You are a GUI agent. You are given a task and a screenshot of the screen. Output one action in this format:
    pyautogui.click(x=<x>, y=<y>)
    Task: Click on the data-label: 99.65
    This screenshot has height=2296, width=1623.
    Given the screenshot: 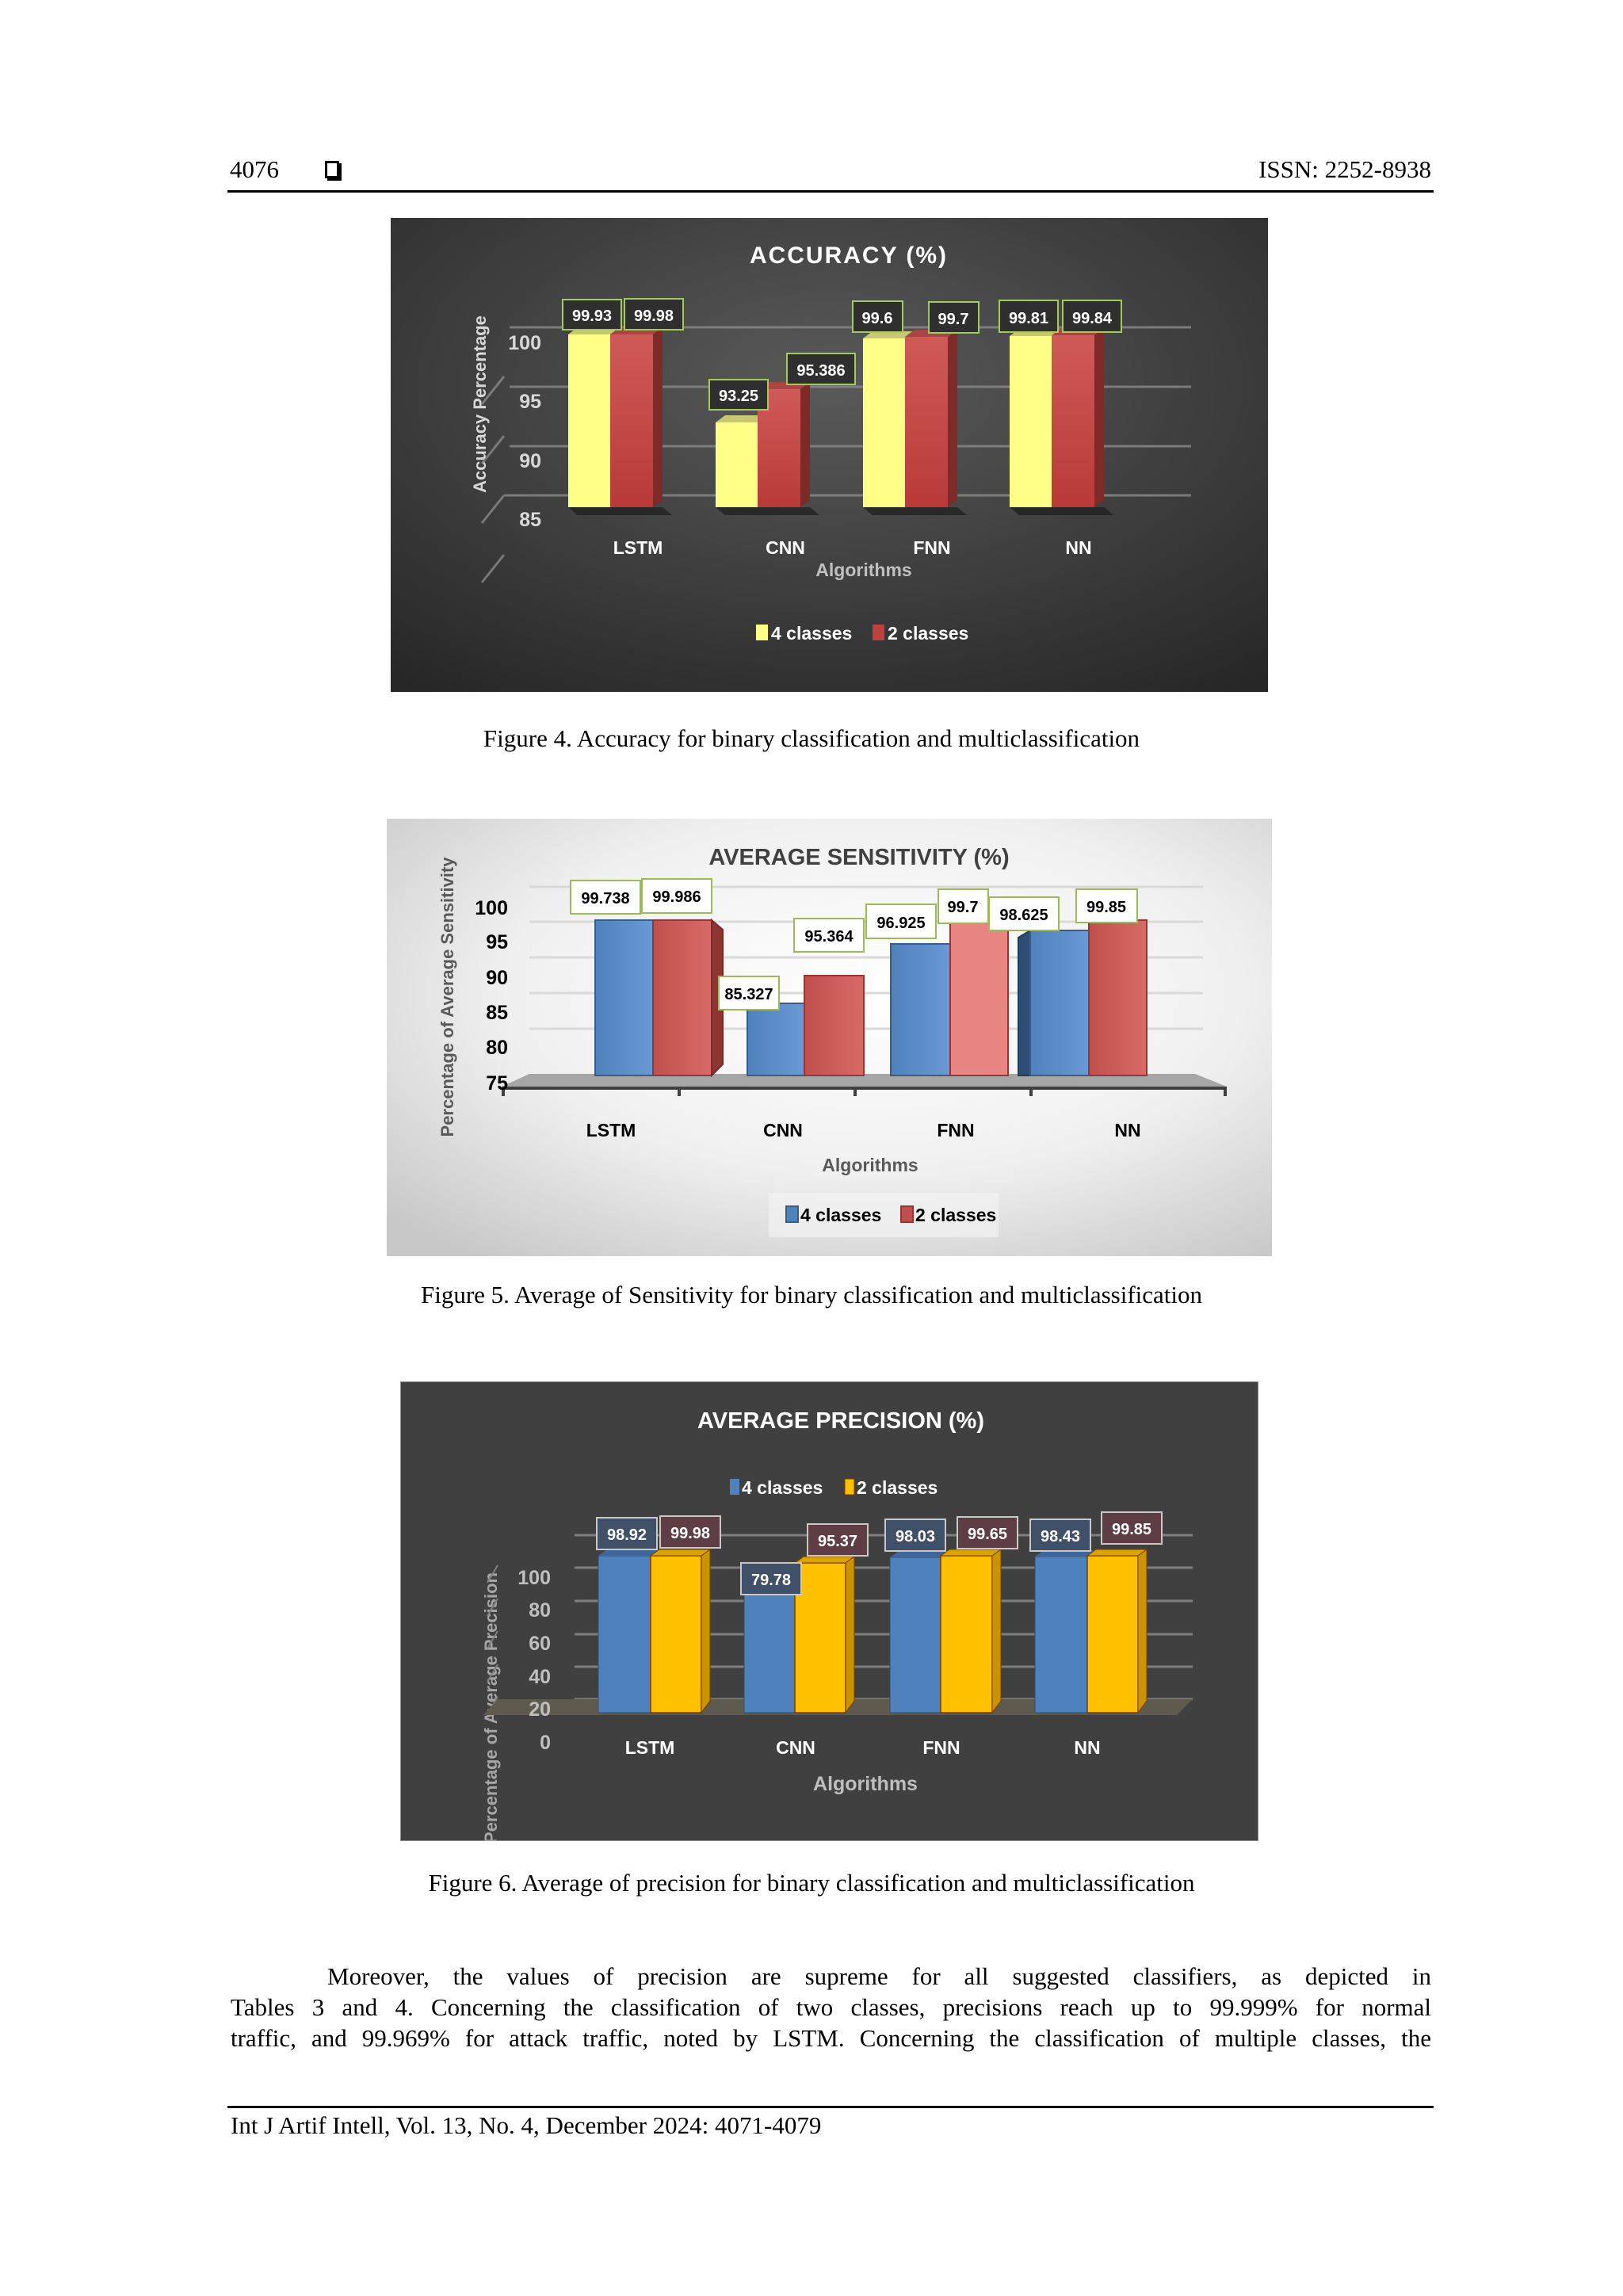 What is the action you would take?
    pyautogui.click(x=987, y=1532)
    